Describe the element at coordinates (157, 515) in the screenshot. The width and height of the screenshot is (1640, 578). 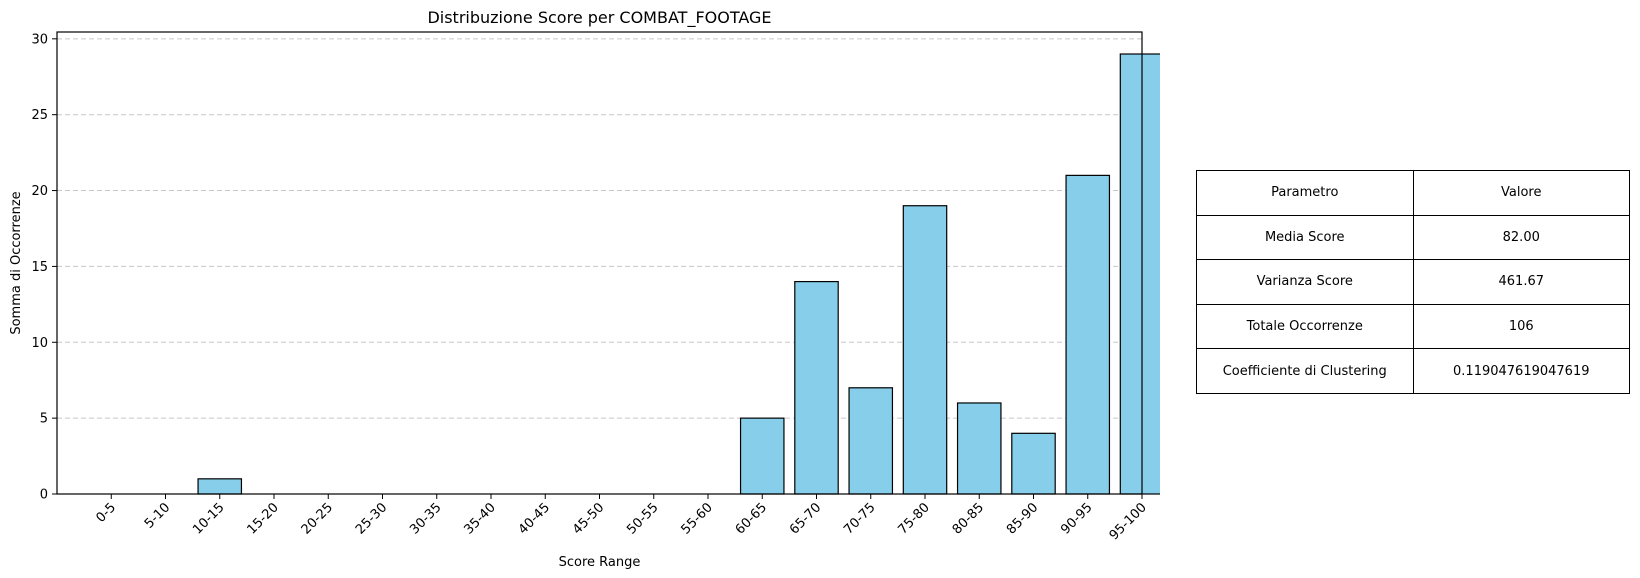
I see `x-tick-label: 5-10` at that location.